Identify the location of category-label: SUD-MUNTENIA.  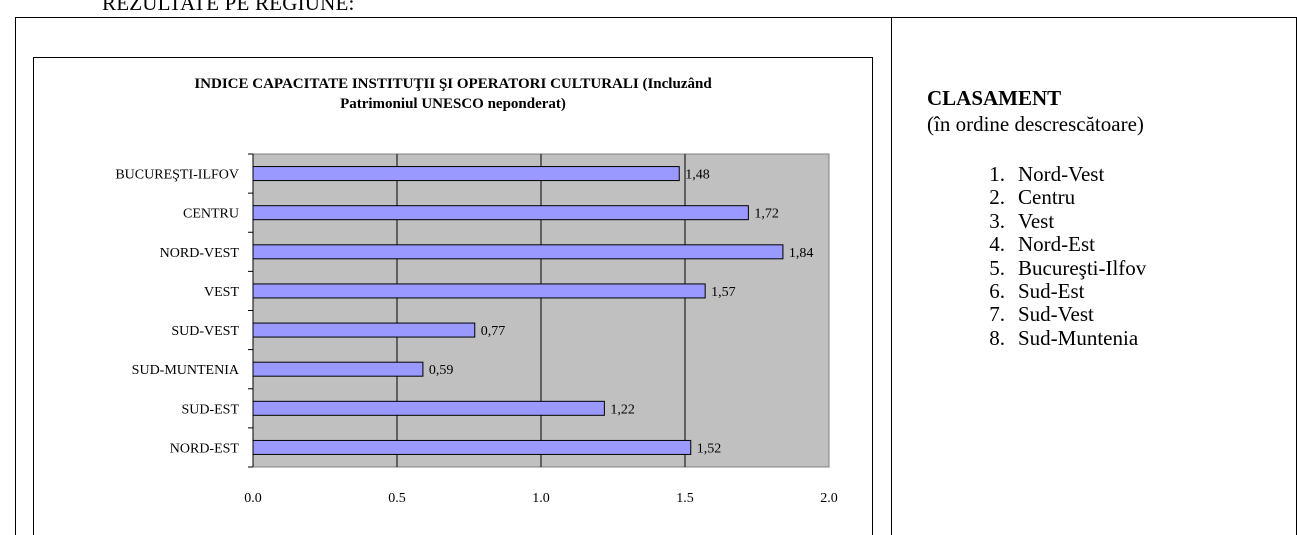
(186, 370).